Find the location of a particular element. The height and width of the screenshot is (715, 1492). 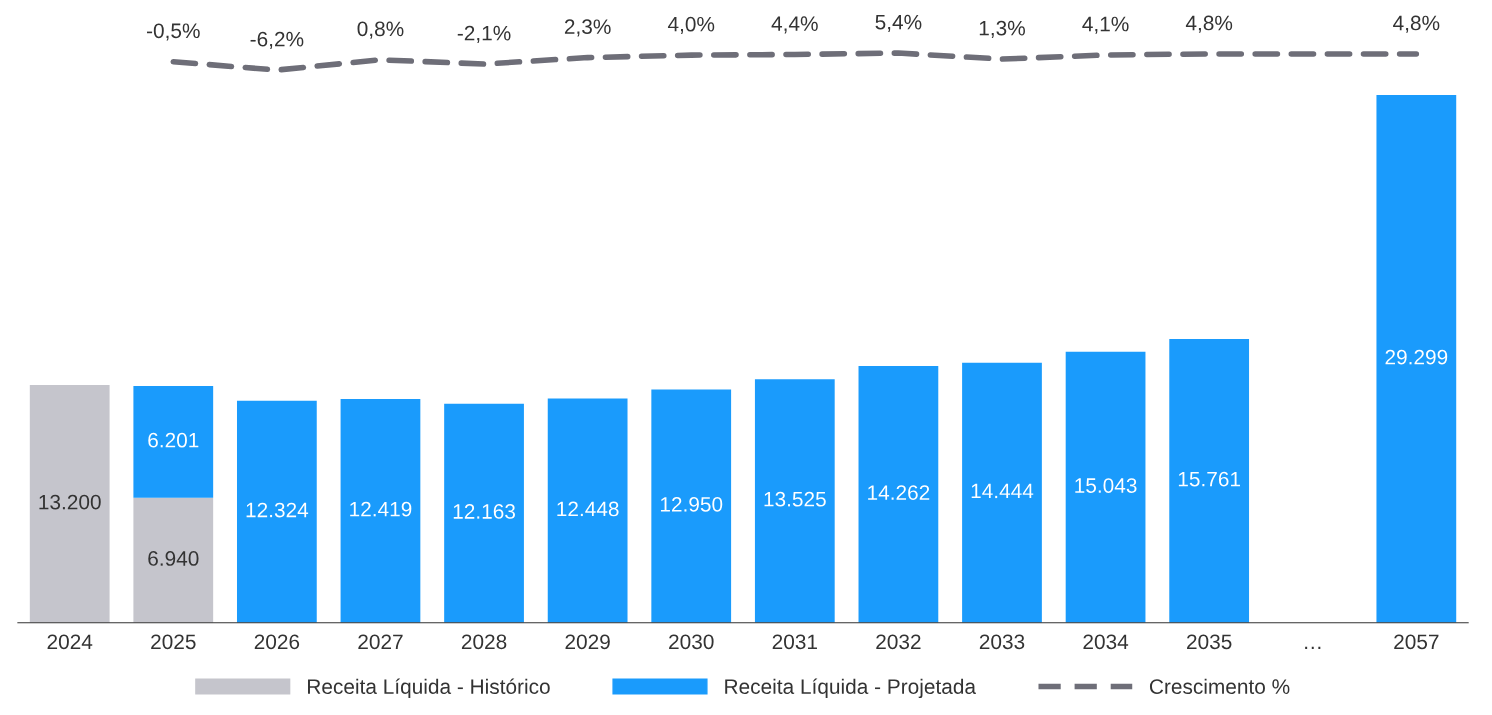

data-label: 12.950 is located at coordinates (691, 504).